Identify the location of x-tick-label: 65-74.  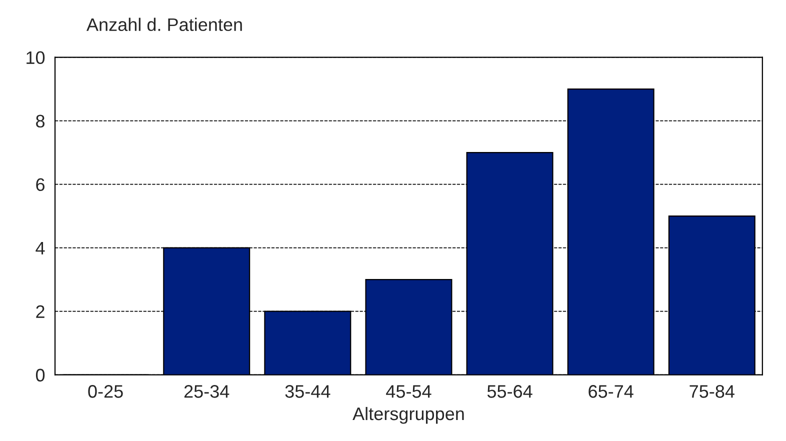
(611, 391).